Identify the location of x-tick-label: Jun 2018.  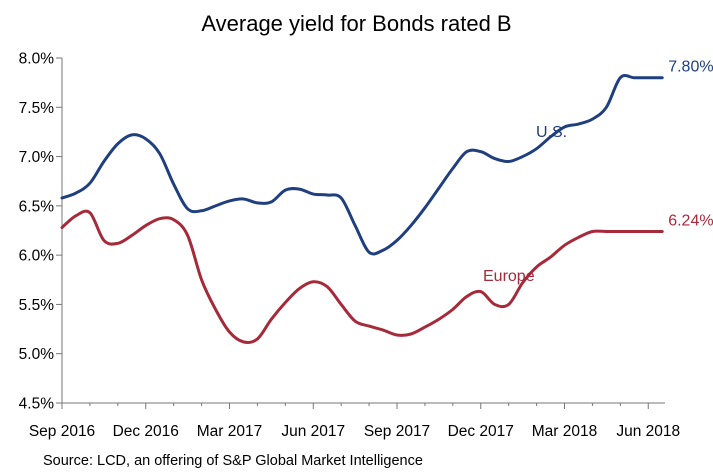
(648, 431).